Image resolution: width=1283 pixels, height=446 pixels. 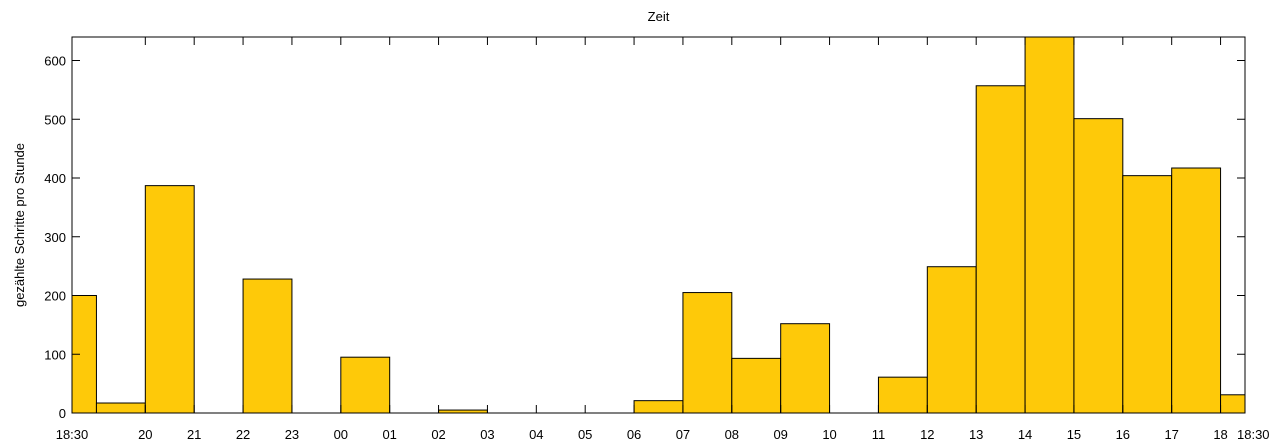 What do you see at coordinates (1025, 434) in the screenshot?
I see `x-tick-label: 14` at bounding box center [1025, 434].